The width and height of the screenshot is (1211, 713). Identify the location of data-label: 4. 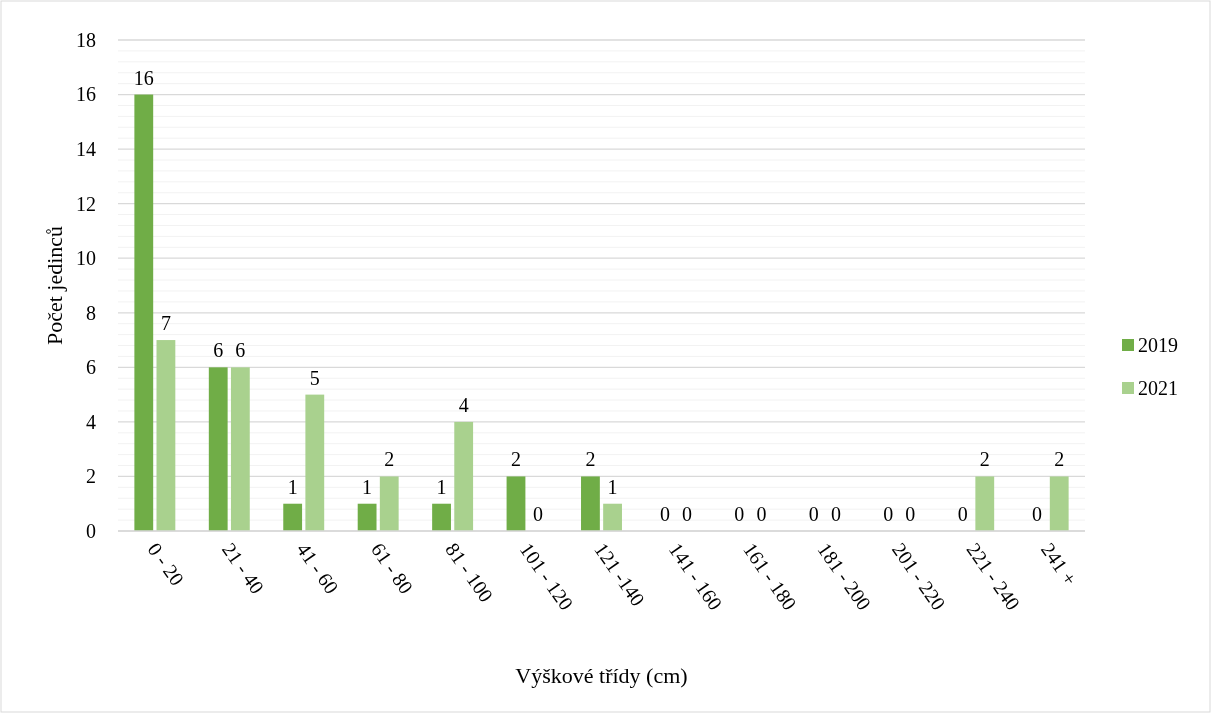
(463, 404).